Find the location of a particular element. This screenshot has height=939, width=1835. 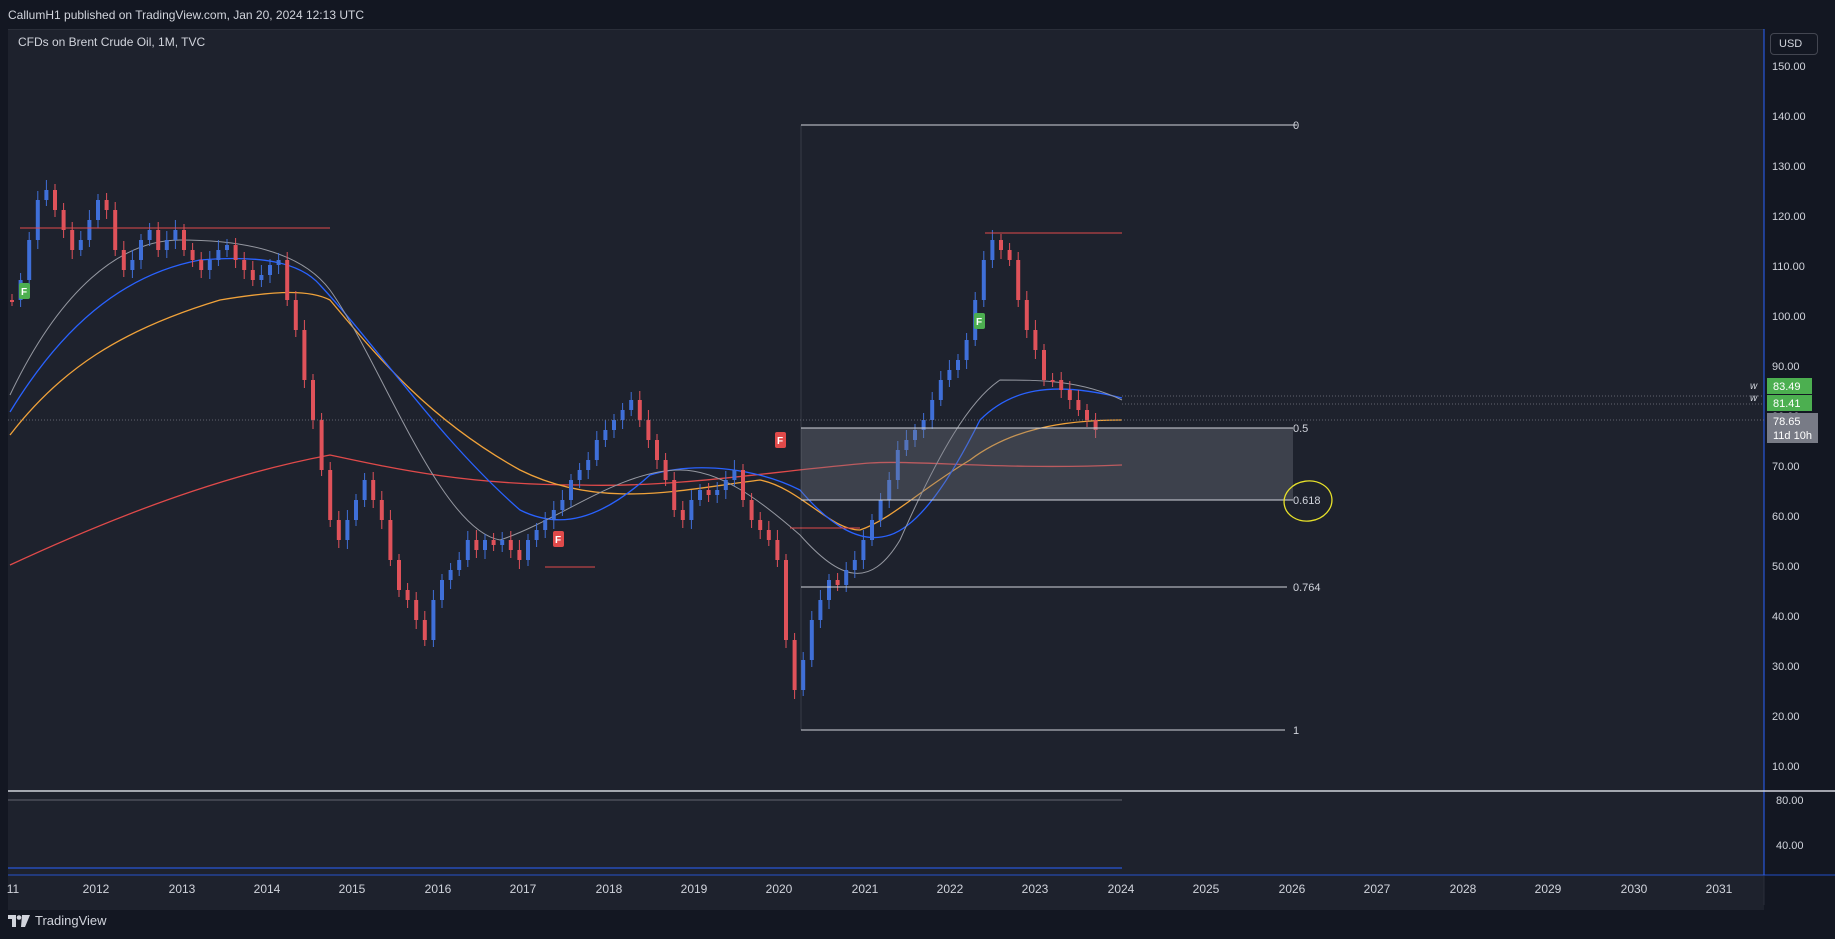

price-axis-label: 20.00 is located at coordinates (1786, 717).